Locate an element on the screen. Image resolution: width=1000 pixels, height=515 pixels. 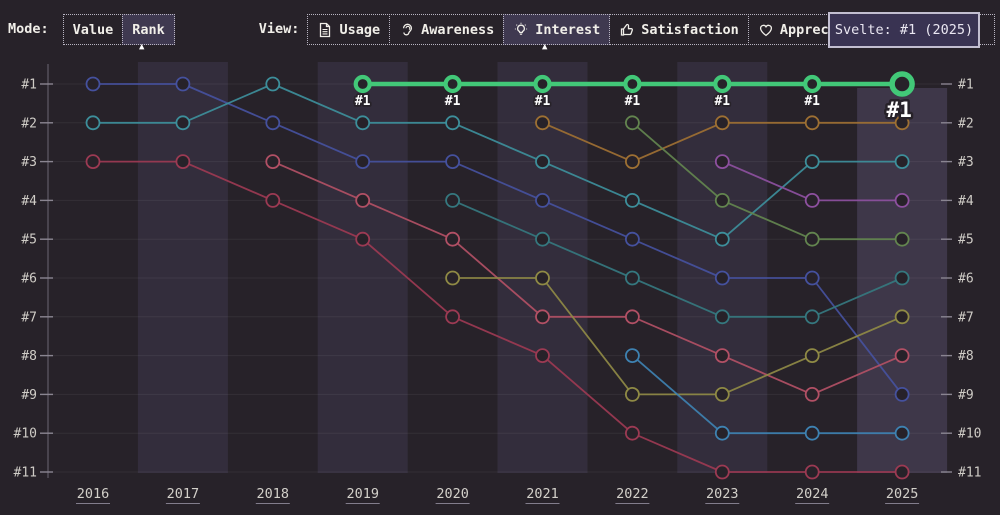
point-series-purple-2023 is located at coordinates (722, 162).